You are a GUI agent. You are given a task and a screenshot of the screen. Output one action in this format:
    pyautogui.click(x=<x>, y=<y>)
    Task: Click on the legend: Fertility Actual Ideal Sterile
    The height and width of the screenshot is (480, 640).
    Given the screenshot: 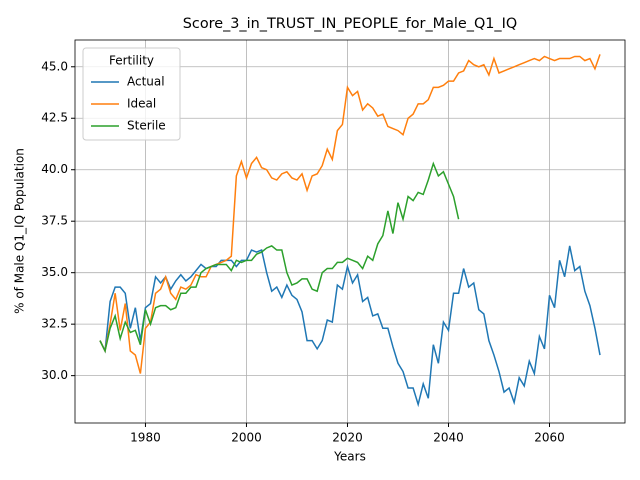 What is the action you would take?
    pyautogui.click(x=131, y=94)
    